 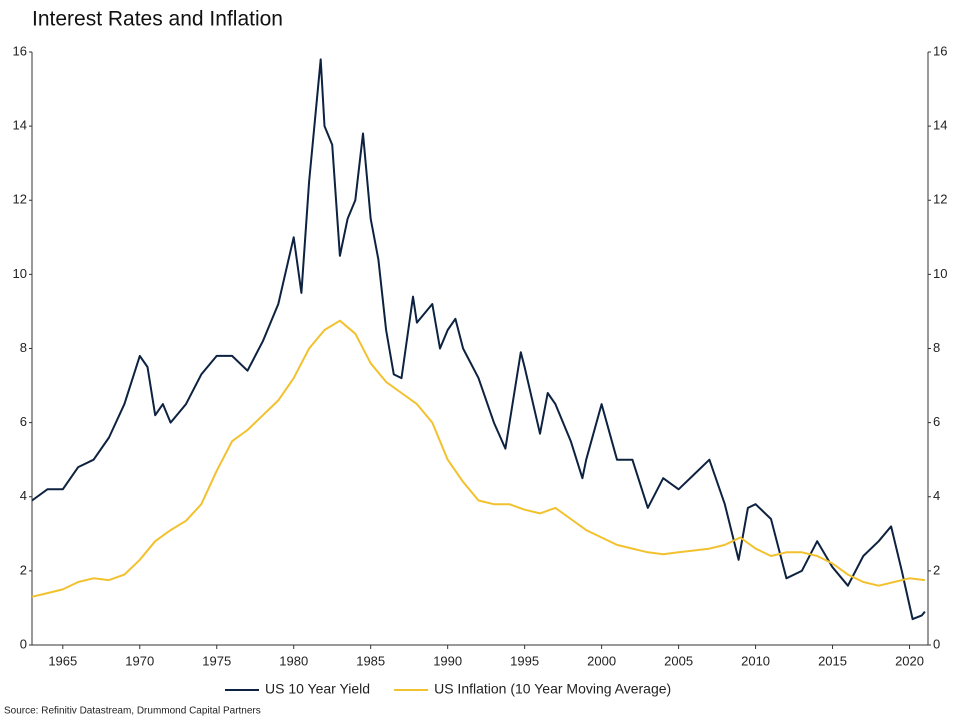 I want to click on y-tick-label: 16, so click(x=20, y=50).